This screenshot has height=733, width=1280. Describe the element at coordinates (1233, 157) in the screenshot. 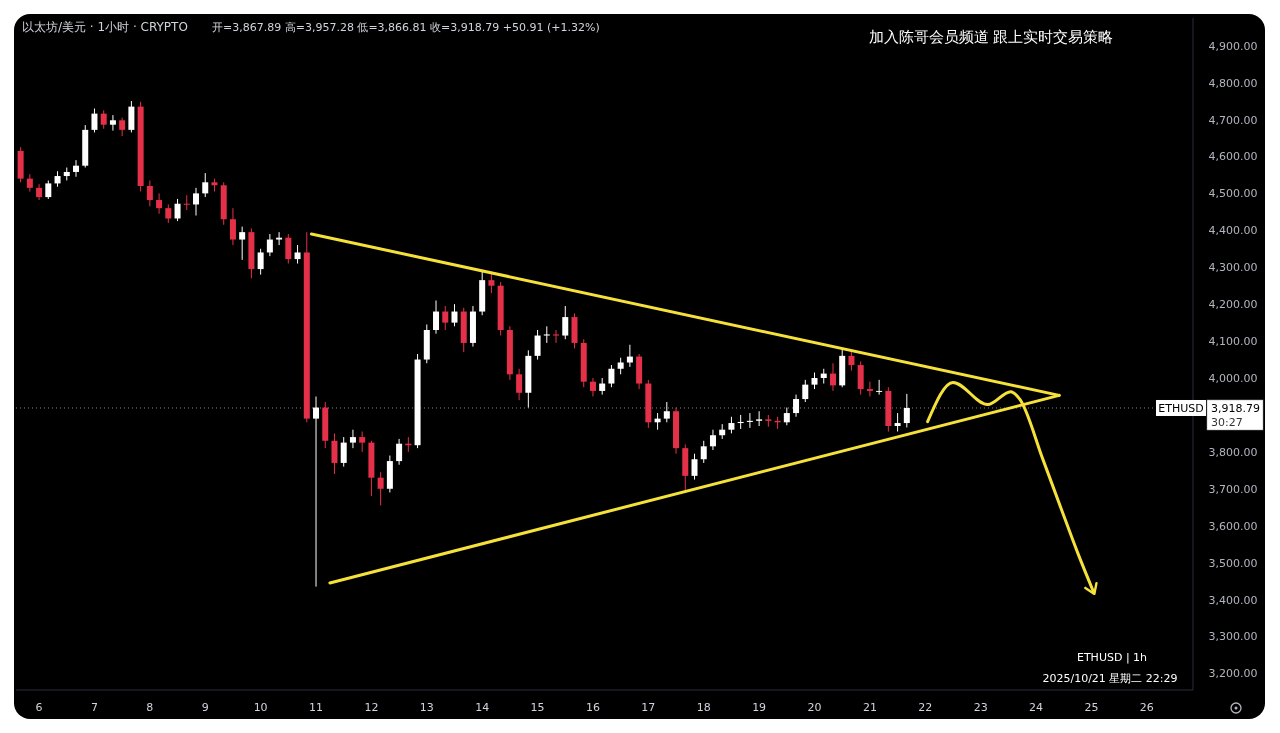

I see `y-tick-label: 4,600.00` at that location.